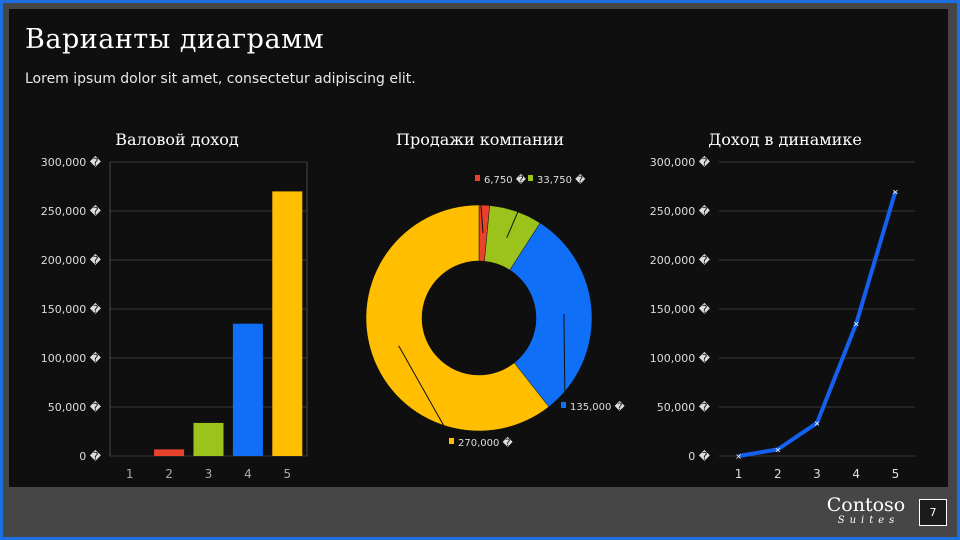  What do you see at coordinates (486, 442) in the screenshot?
I see `donut-data-label: 270,000 �` at bounding box center [486, 442].